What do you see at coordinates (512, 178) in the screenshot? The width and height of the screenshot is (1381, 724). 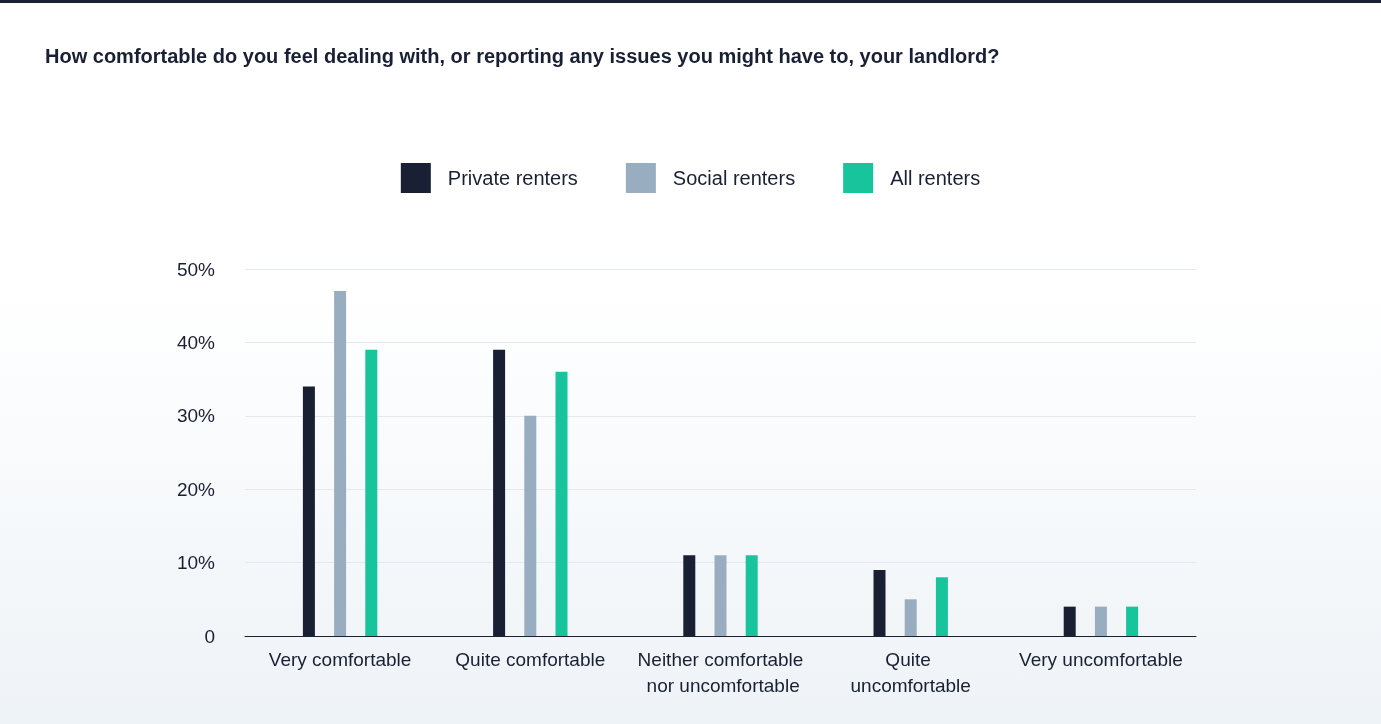 I see `legend-label: Private renters` at bounding box center [512, 178].